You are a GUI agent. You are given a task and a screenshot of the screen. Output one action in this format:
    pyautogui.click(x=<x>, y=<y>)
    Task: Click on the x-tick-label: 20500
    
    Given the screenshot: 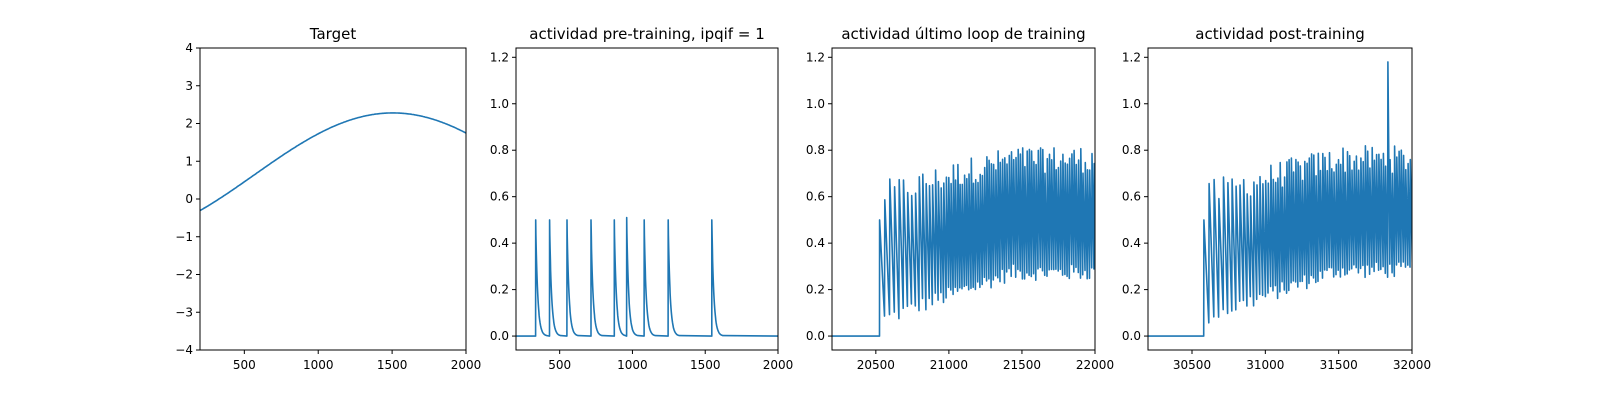 What is the action you would take?
    pyautogui.click(x=876, y=365)
    